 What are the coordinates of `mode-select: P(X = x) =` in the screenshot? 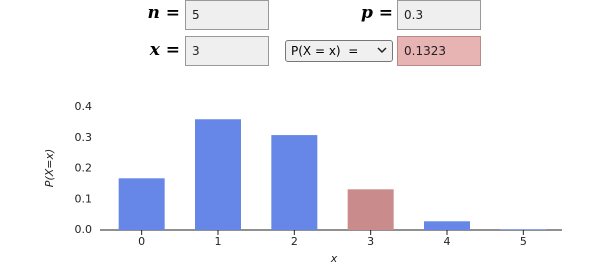 It's located at (339, 51).